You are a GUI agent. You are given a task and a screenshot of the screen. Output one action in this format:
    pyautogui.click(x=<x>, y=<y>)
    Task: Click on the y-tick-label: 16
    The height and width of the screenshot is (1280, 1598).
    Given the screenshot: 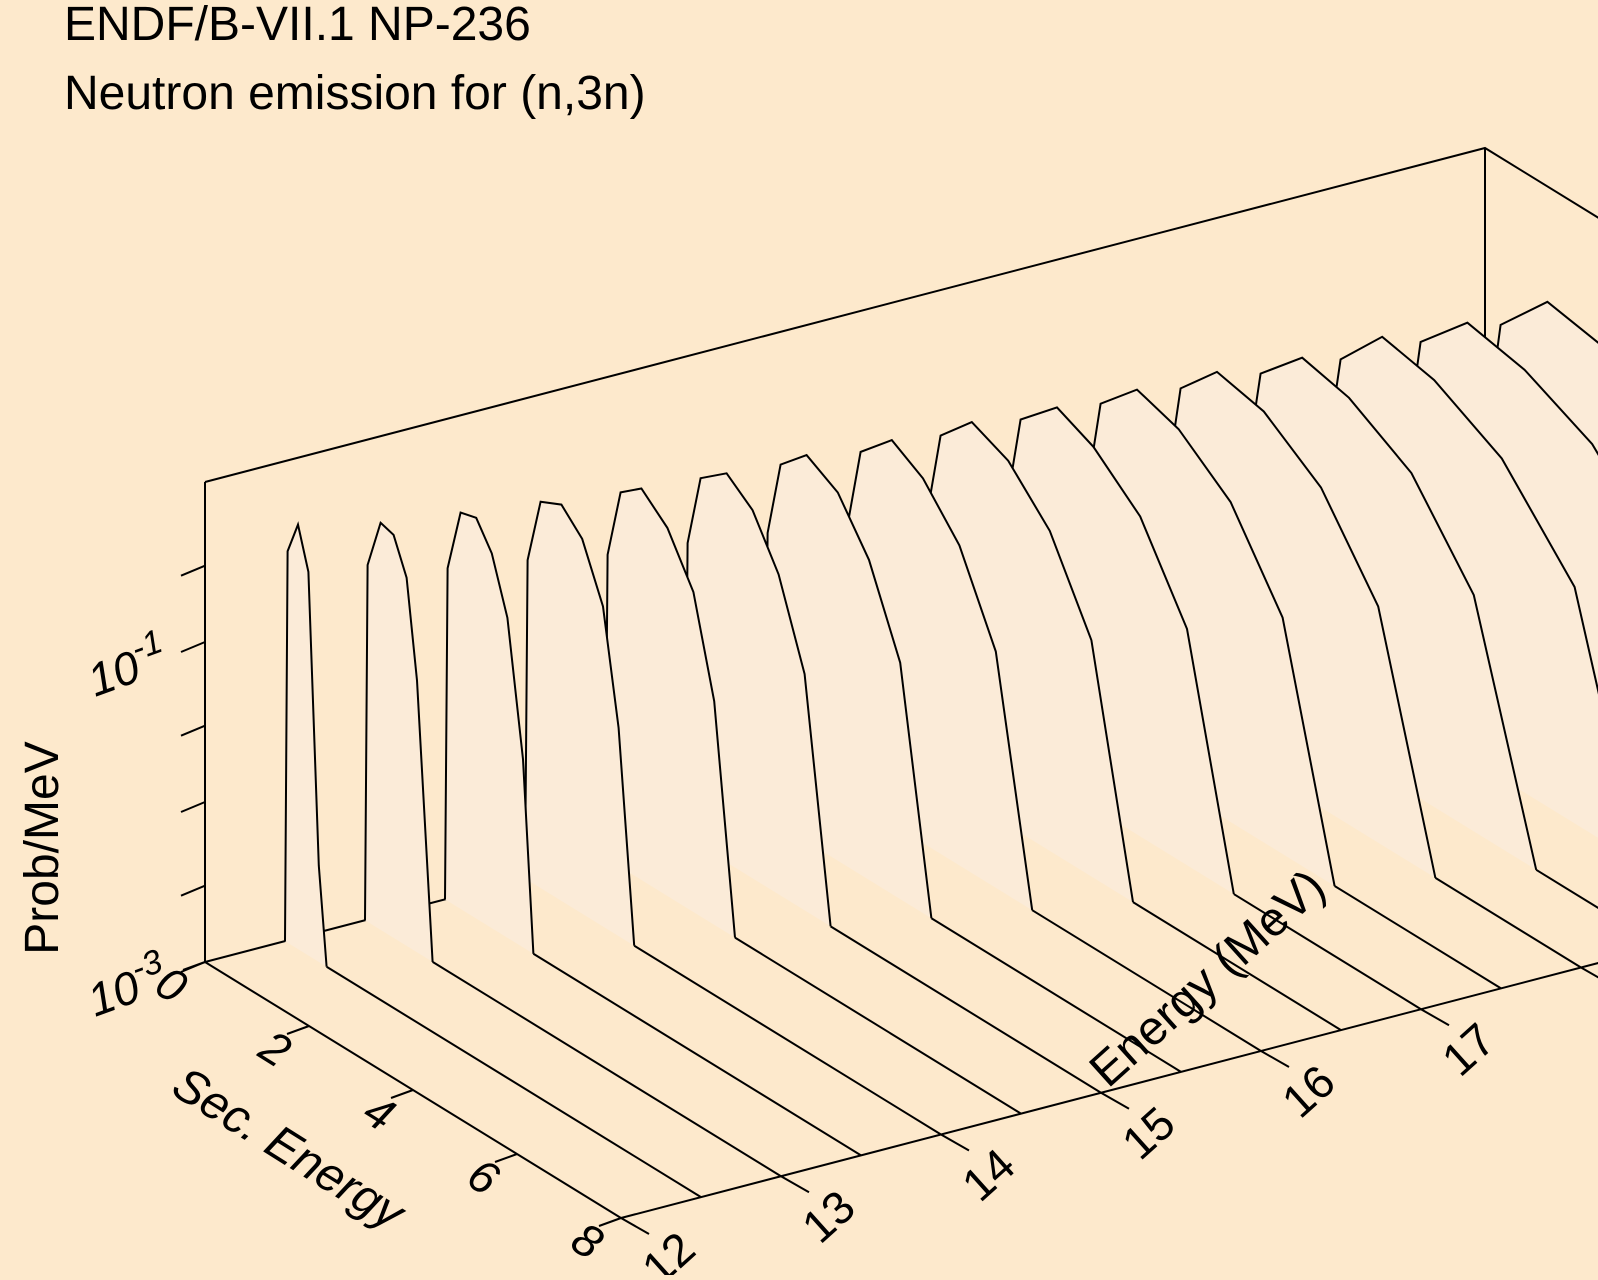 What is the action you would take?
    pyautogui.click(x=1308, y=1091)
    